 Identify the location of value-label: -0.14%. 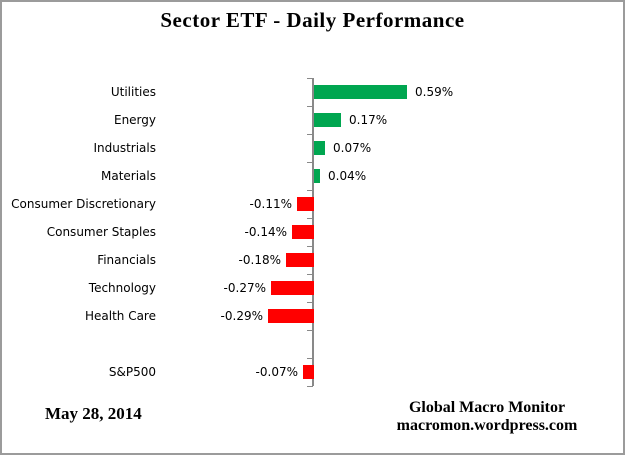
(265, 232).